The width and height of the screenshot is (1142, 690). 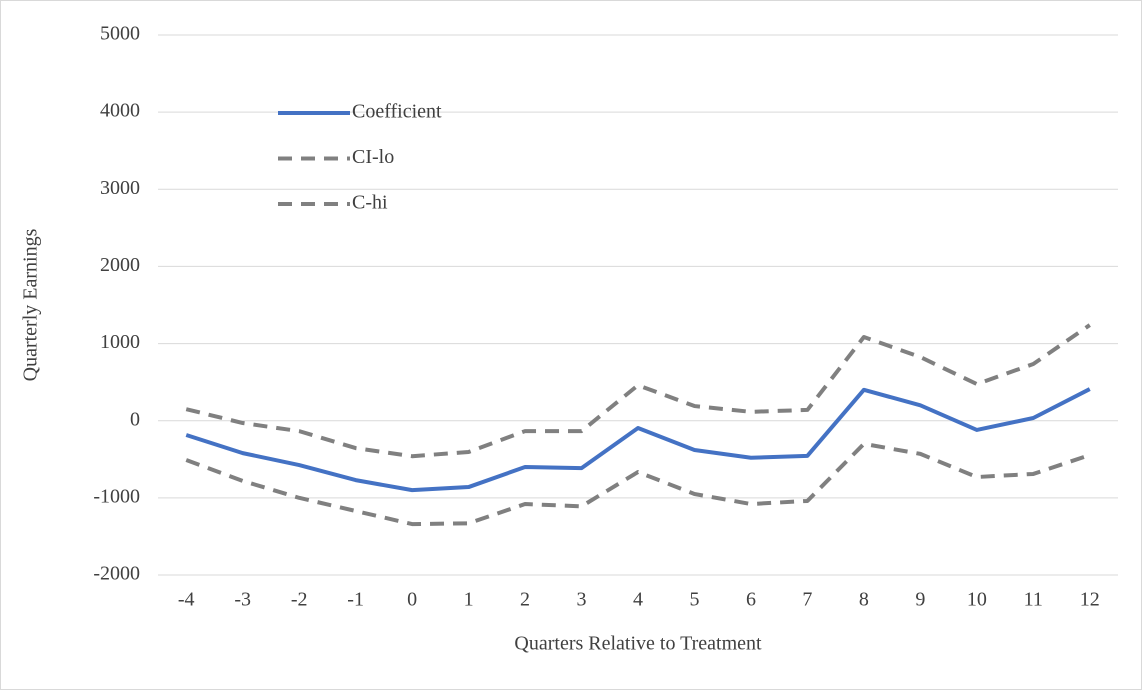 What do you see at coordinates (864, 600) in the screenshot?
I see `x-tick-label: 8` at bounding box center [864, 600].